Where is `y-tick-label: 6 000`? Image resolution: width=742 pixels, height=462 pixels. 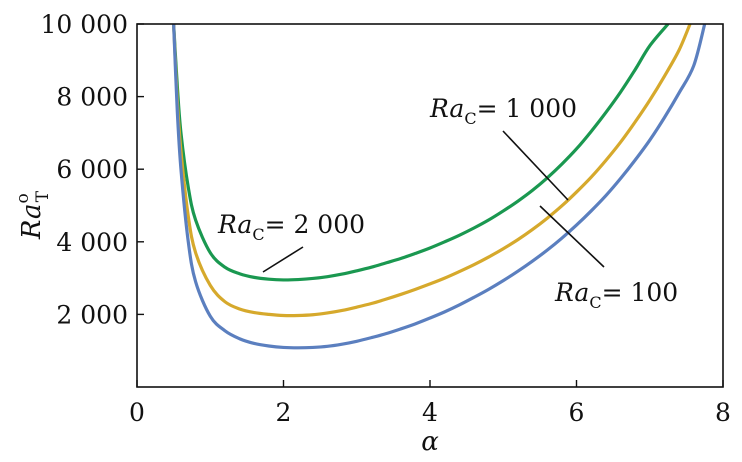 y-tick-label: 6 000 is located at coordinates (92, 169).